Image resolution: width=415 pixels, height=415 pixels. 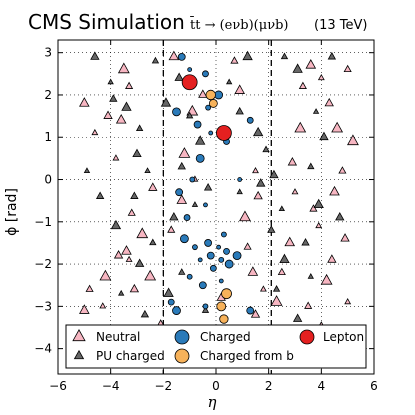 I want to click on x-tick-label: −6, so click(x=58, y=386).